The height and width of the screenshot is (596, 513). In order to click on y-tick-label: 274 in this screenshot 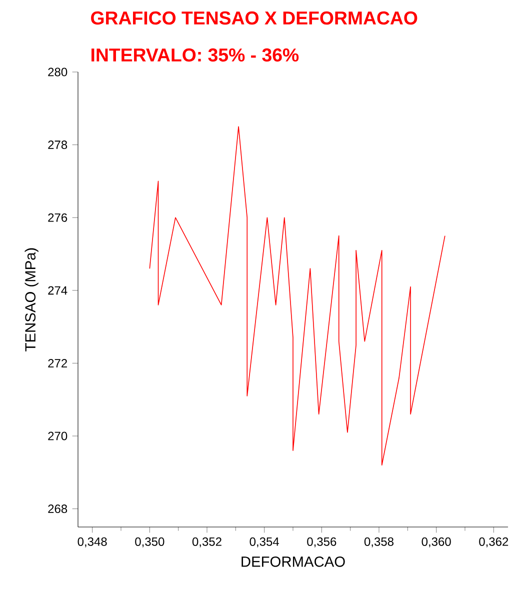, I will do `click(58, 290)`.